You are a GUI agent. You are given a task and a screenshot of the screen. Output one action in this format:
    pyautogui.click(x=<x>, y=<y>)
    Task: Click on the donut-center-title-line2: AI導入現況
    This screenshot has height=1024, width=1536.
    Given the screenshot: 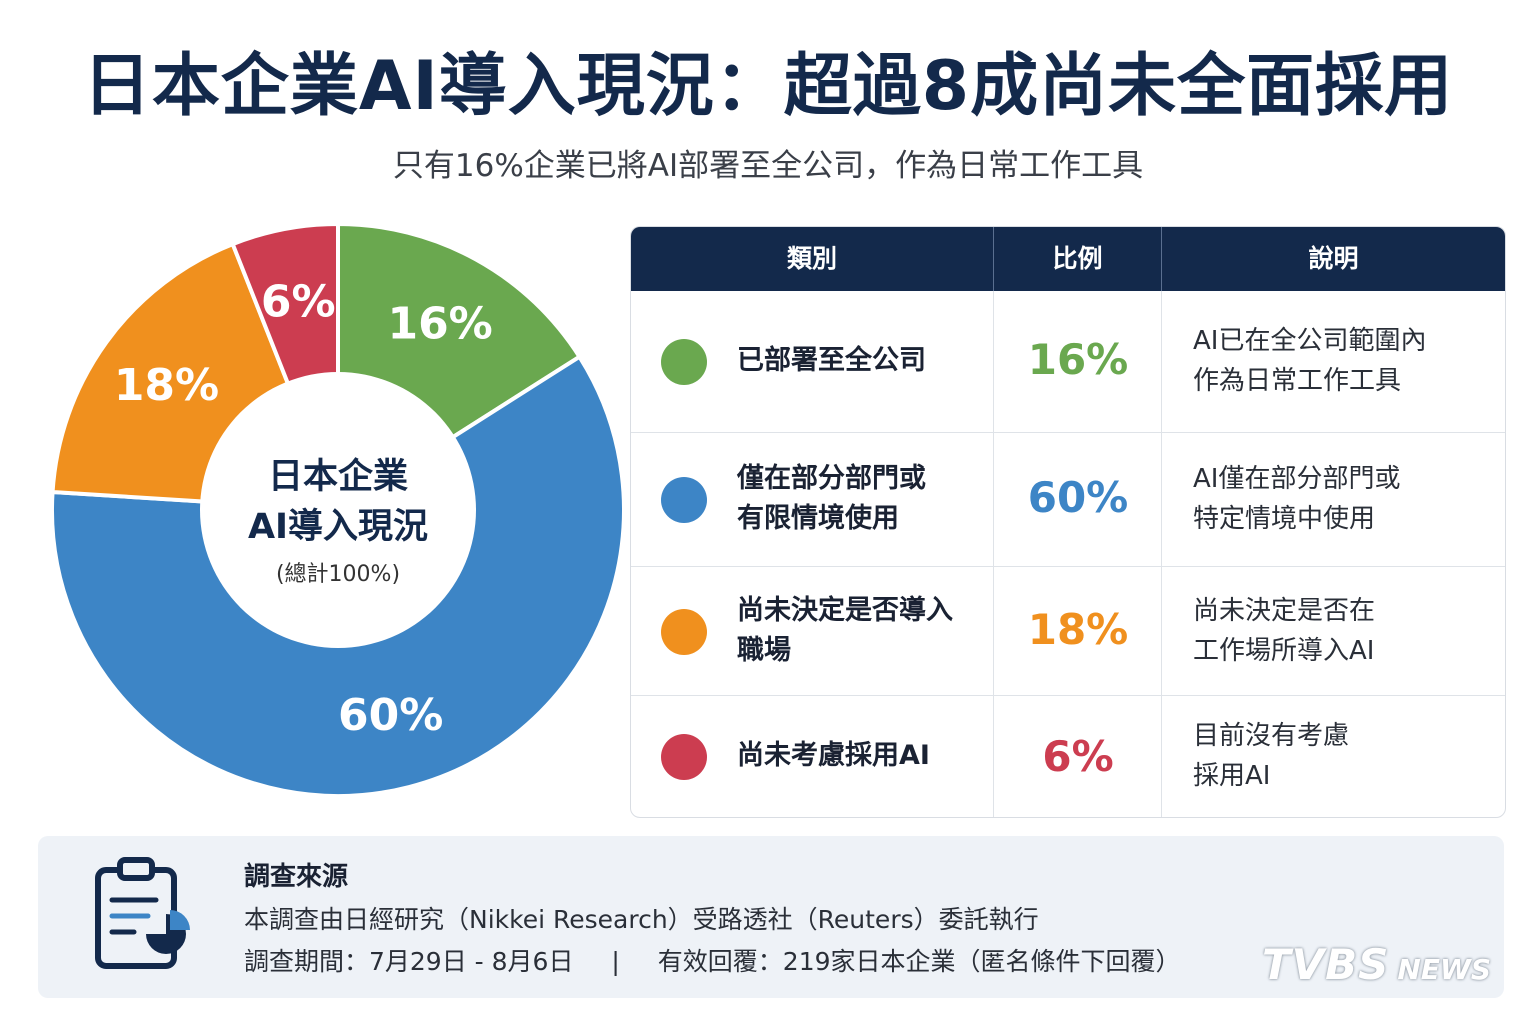 What is the action you would take?
    pyautogui.click(x=338, y=527)
    